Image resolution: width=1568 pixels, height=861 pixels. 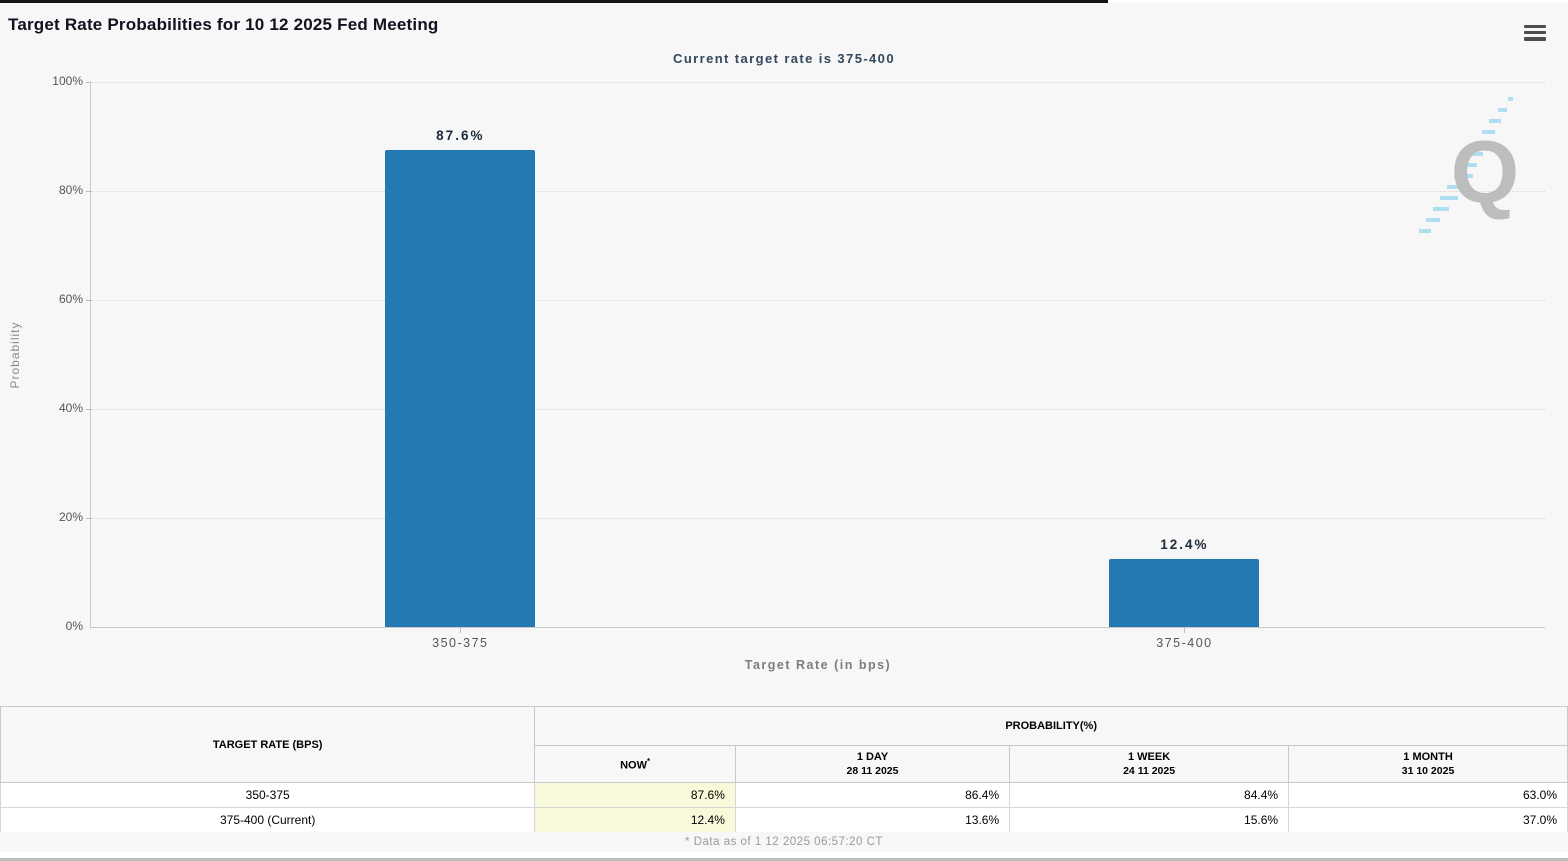 I want to click on 1-month-probability-cell: 63.0%, so click(x=1428, y=795).